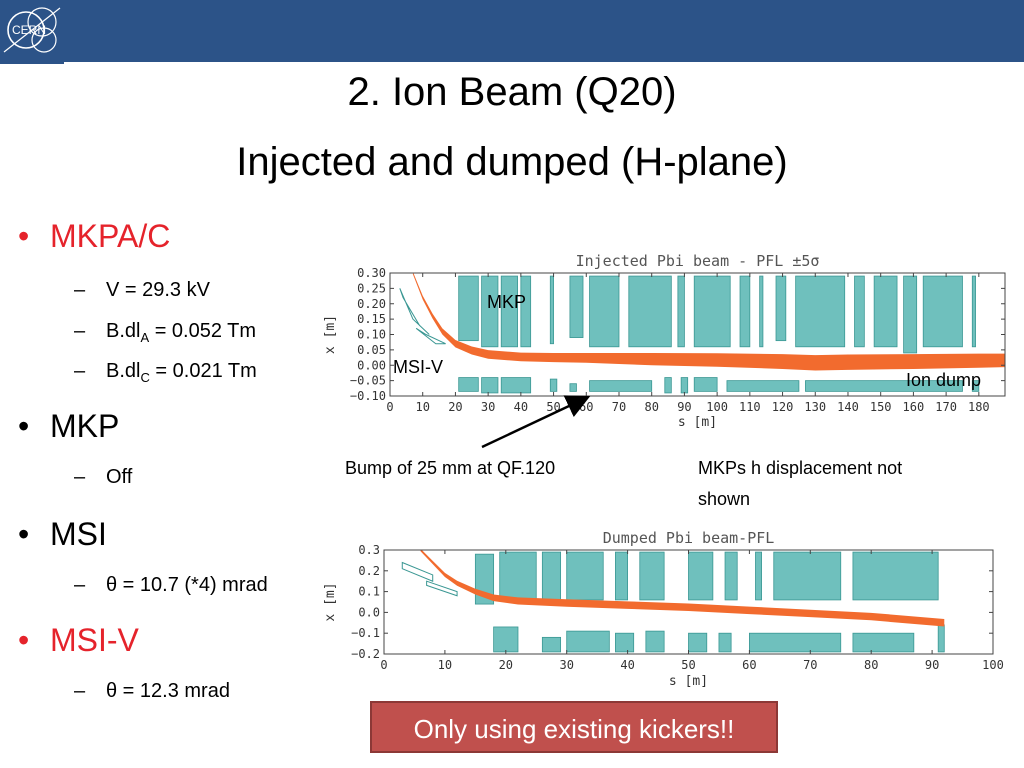 This screenshot has width=1024, height=768. What do you see at coordinates (29, 30) in the screenshot?
I see `logo-text: CERN` at bounding box center [29, 30].